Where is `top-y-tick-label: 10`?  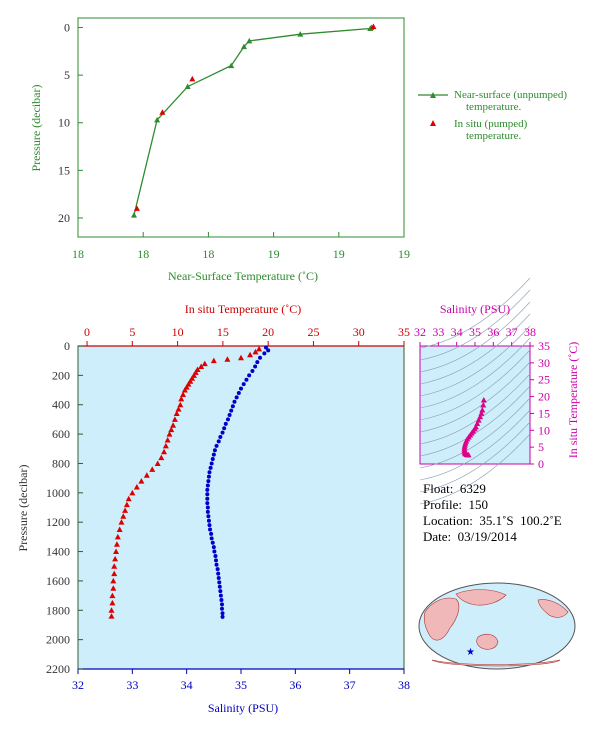 top-y-tick-label: 10 is located at coordinates (64, 123).